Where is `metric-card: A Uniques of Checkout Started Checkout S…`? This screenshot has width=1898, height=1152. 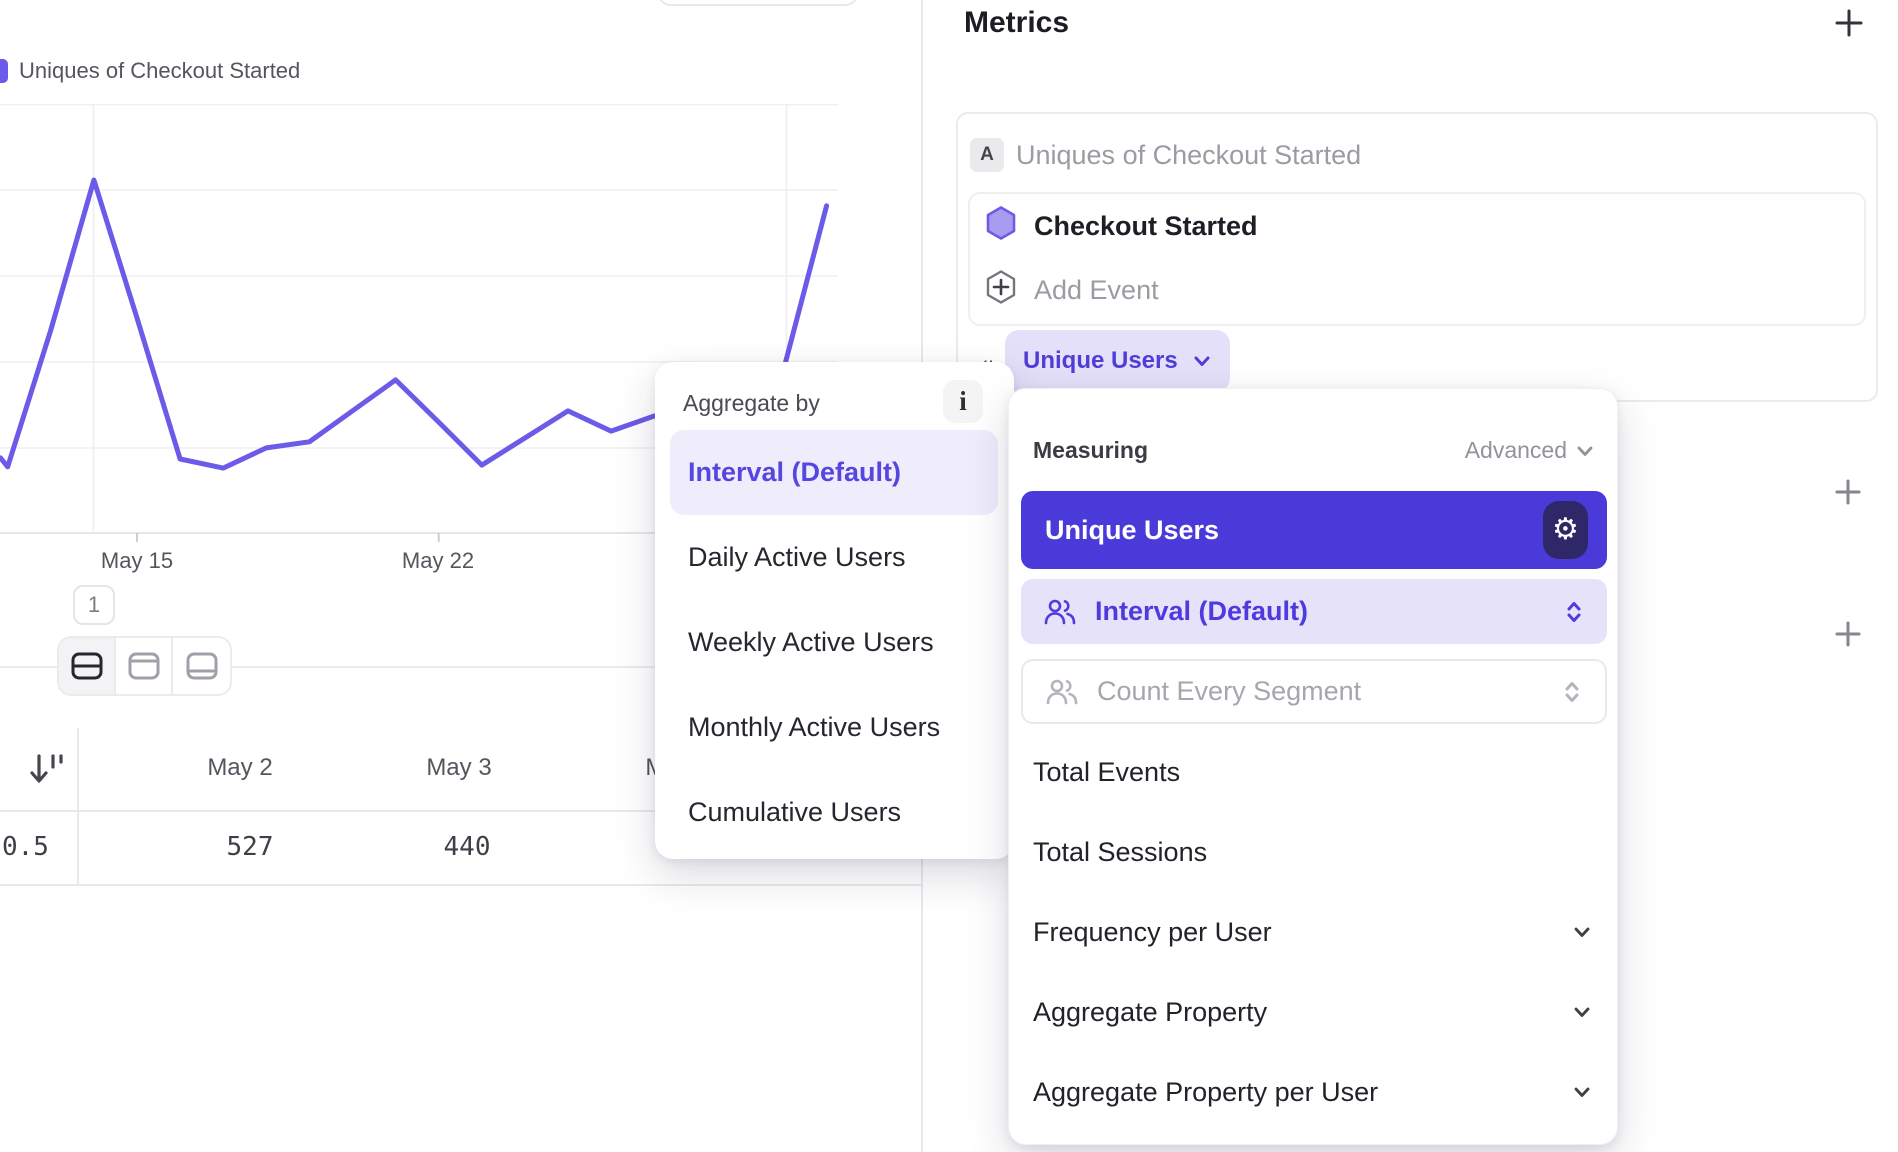 metric-card: A Uniques of Checkout Started Checkout S… is located at coordinates (1417, 257).